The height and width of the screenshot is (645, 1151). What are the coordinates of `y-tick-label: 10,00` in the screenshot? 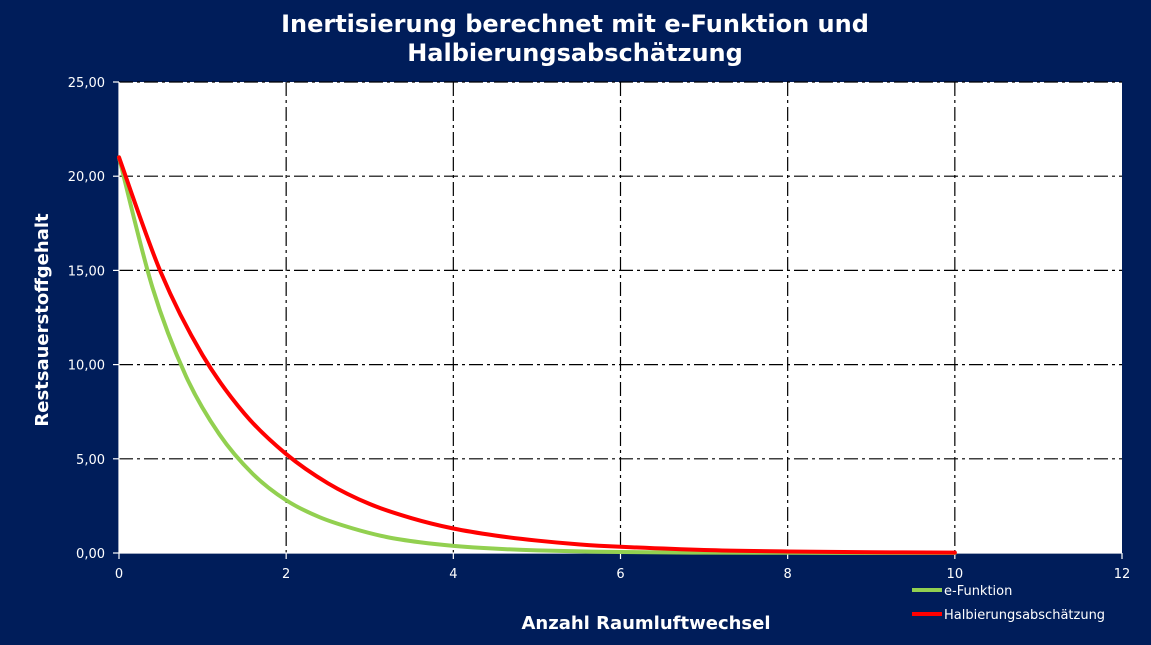 It's located at (86, 366).